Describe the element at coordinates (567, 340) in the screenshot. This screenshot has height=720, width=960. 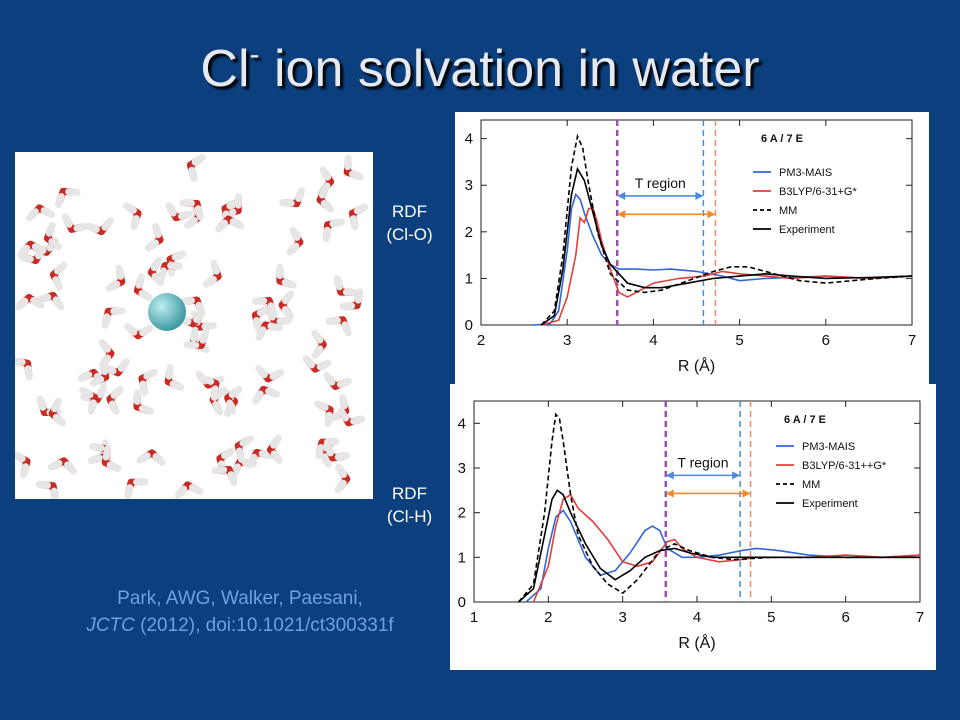
I see `x-tick-label: 3` at that location.